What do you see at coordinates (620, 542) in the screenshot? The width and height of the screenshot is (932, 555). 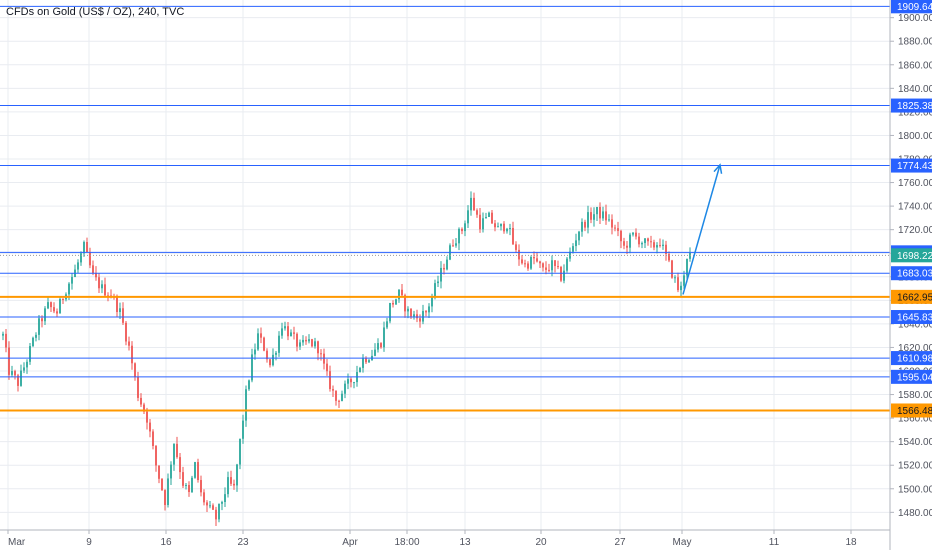 I see `x-tick-label: 27` at bounding box center [620, 542].